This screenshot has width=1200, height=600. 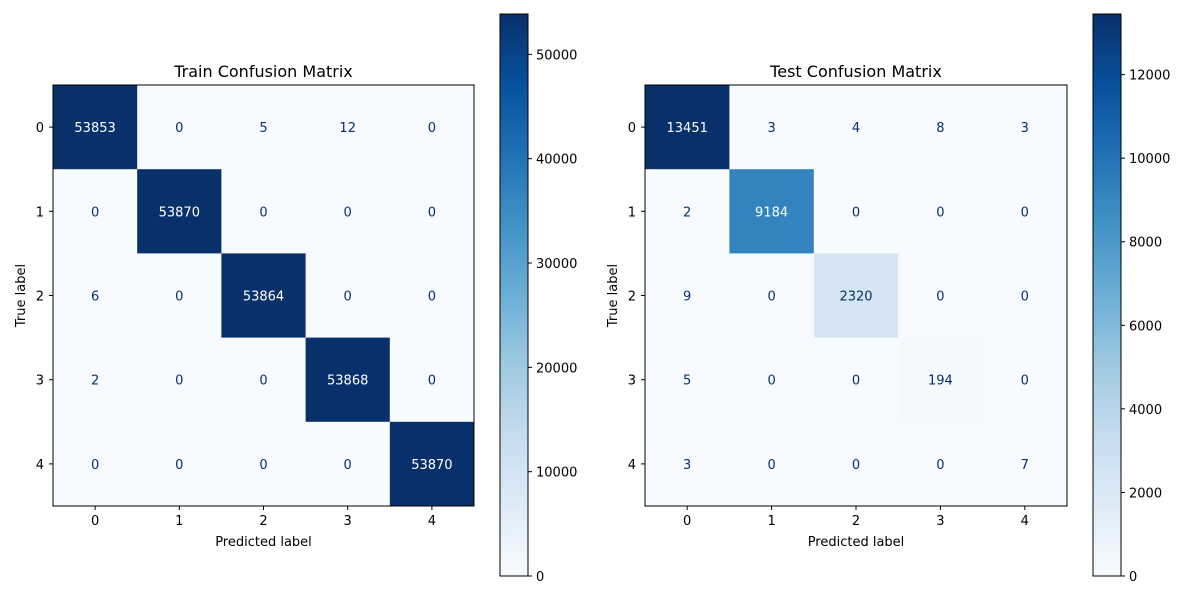 I want to click on colorbar-tick-label: 0, so click(x=1133, y=577).